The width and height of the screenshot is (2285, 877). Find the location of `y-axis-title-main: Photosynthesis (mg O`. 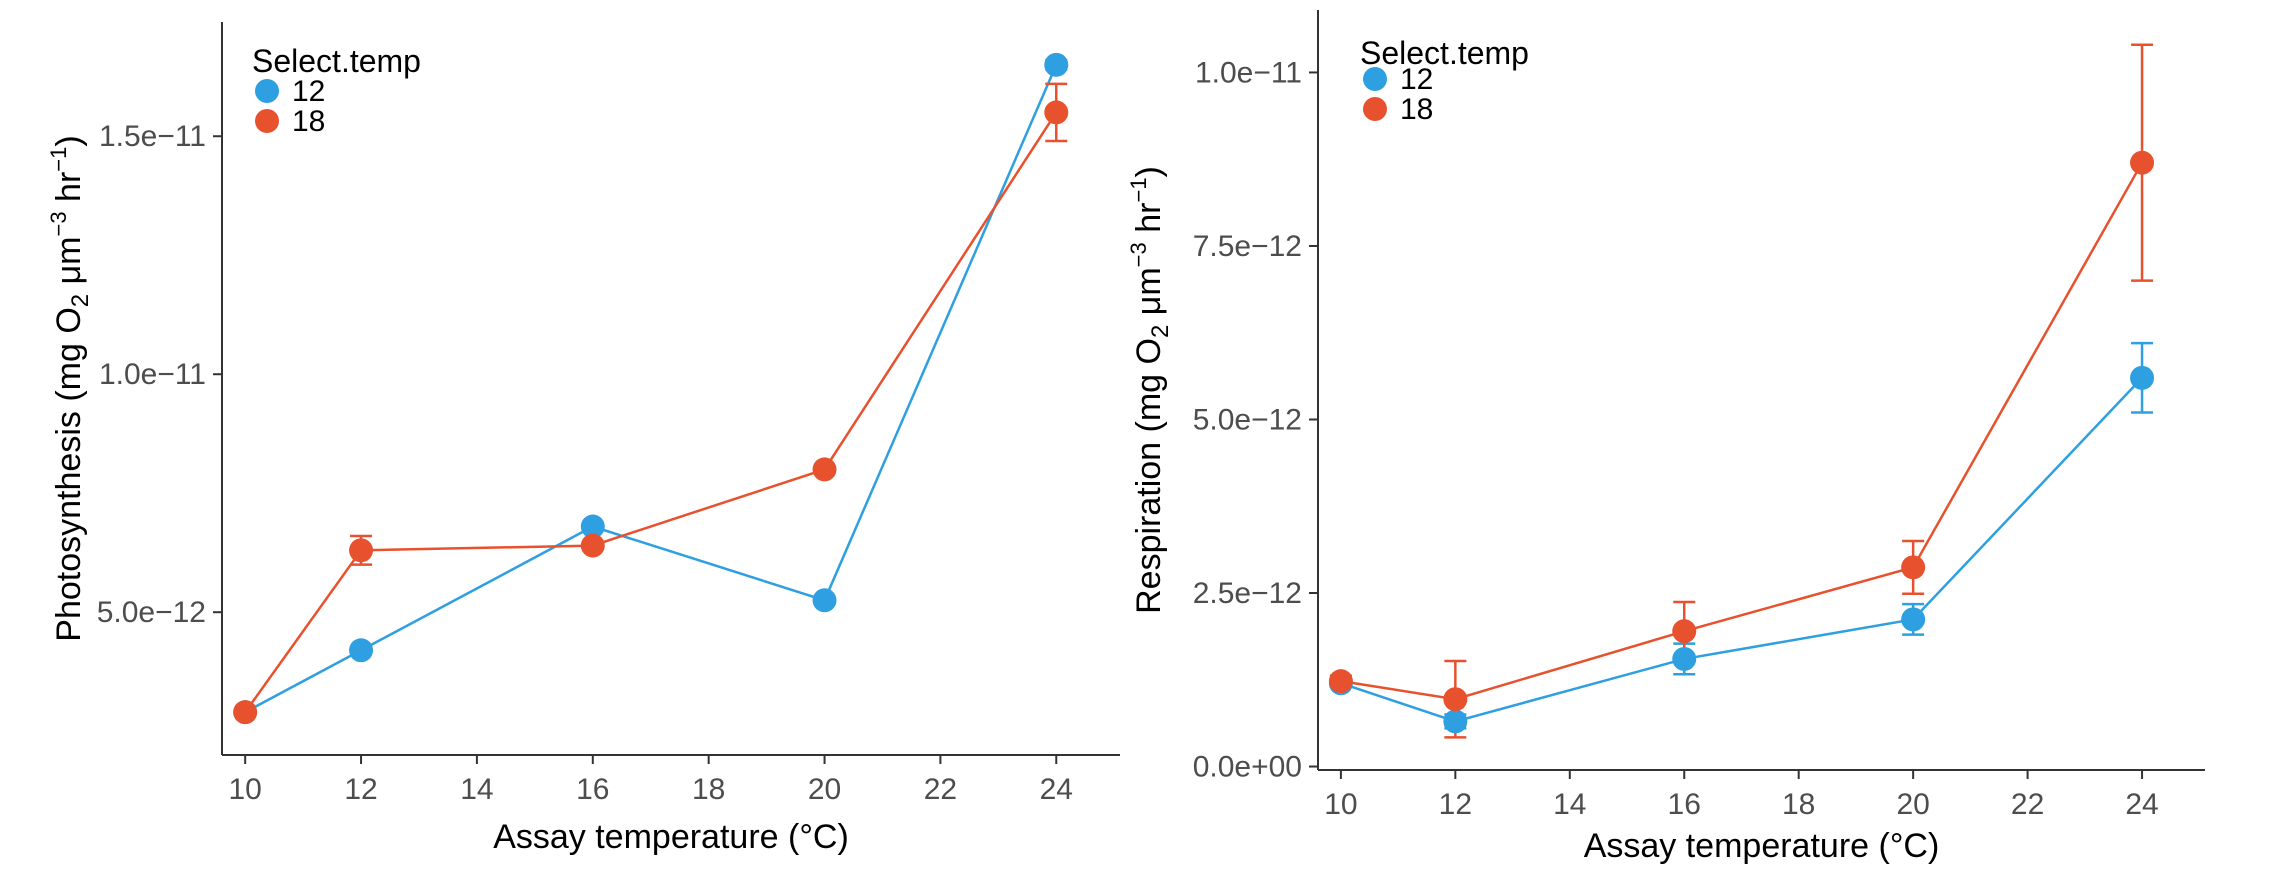

y-axis-title-main: Photosynthesis (mg O is located at coordinates (69, 474).